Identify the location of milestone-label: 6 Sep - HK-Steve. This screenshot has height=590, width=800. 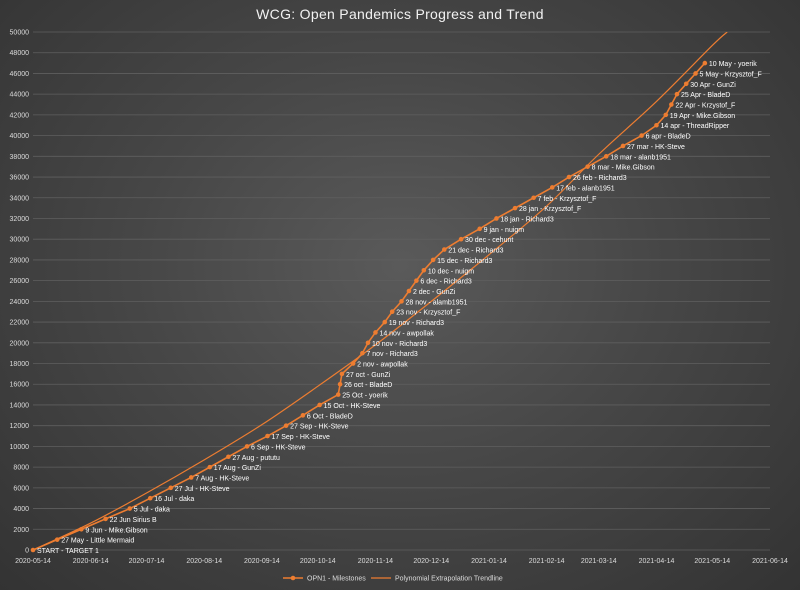
(278, 447).